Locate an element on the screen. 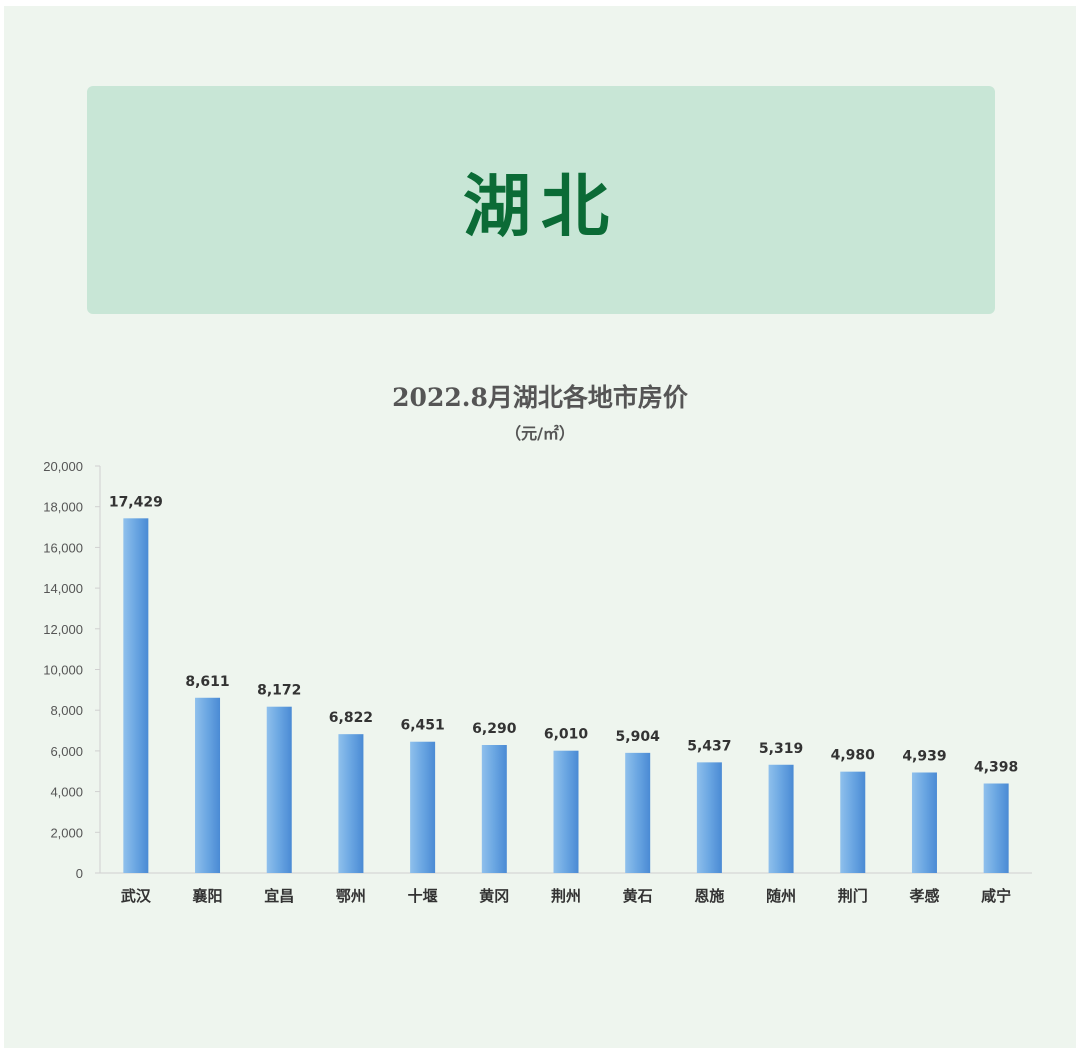 Image resolution: width=1080 pixels, height=1052 pixels. y-tick-label: 18,000 is located at coordinates (63, 507).